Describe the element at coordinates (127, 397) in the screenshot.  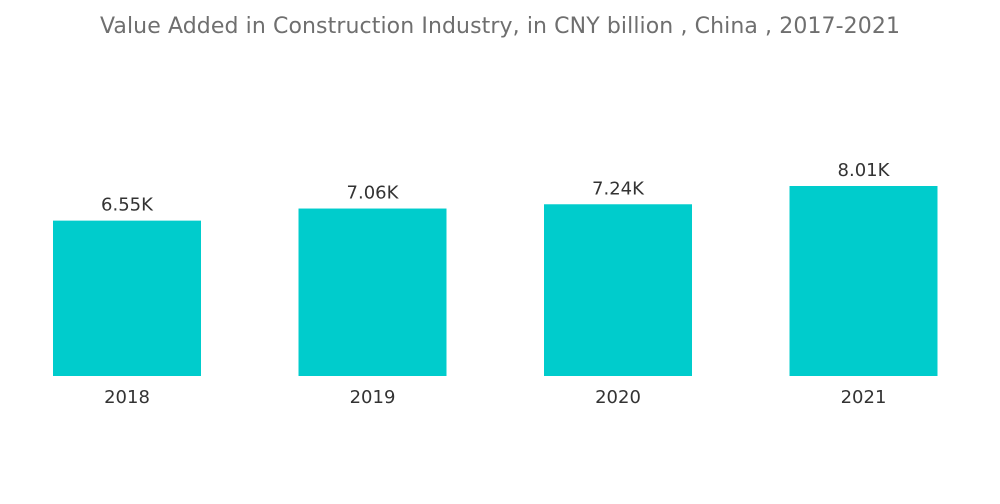
I see `x-tick-2018: 2018` at that location.